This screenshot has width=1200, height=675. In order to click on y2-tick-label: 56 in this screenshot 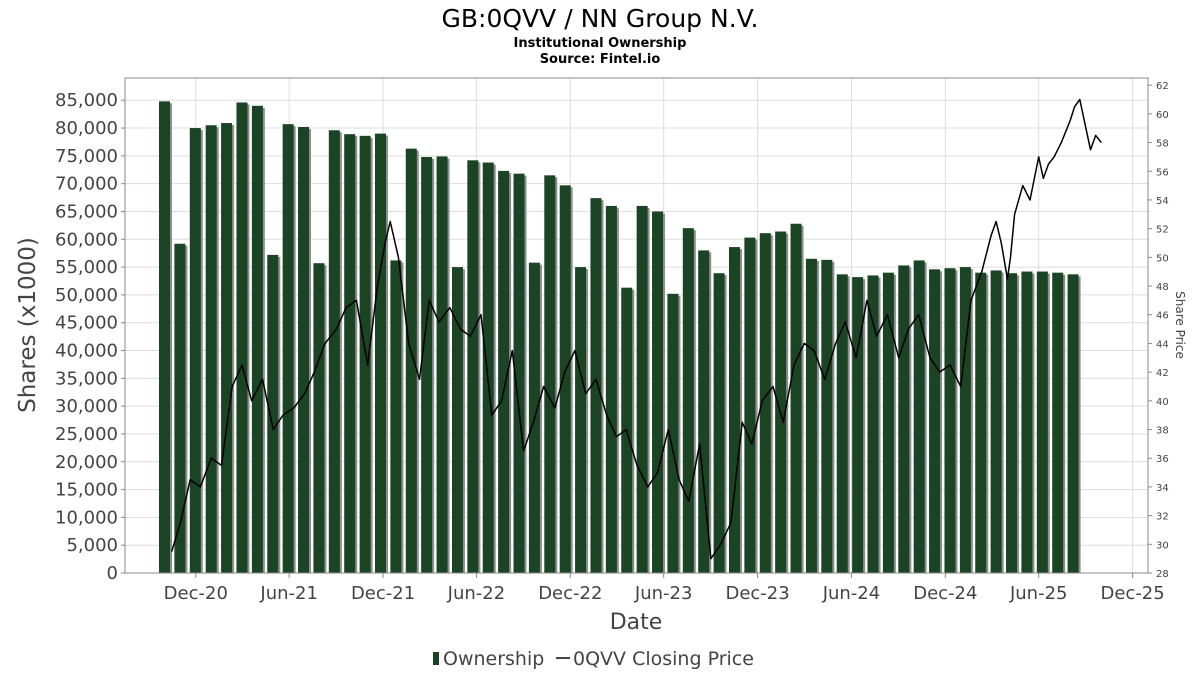, I will do `click(1162, 172)`.